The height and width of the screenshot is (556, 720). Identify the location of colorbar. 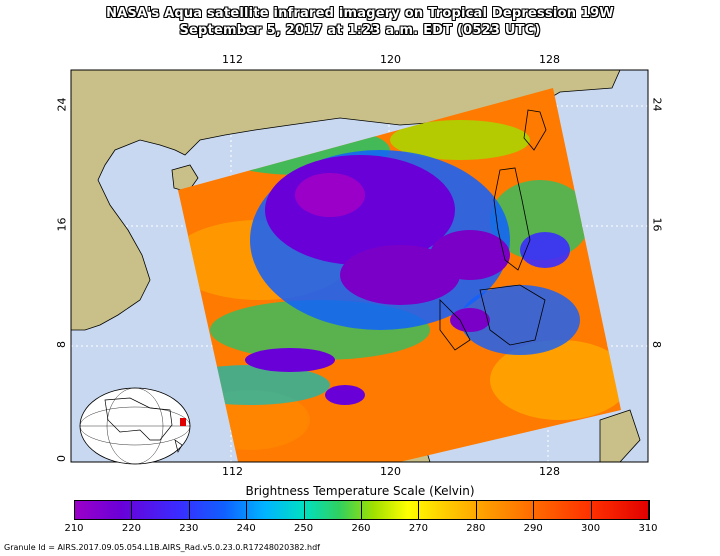
(362, 510).